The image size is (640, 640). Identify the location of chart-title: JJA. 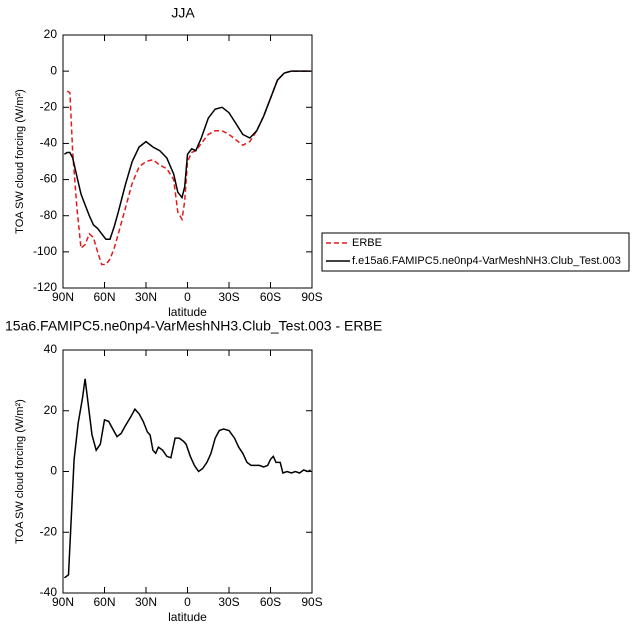
(183, 13).